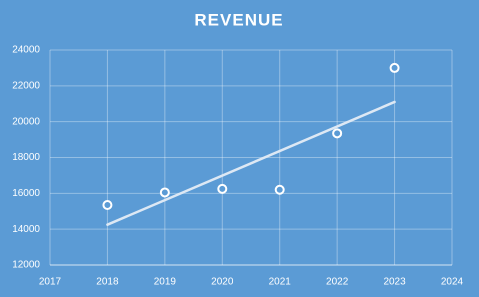 This screenshot has width=479, height=297. I want to click on y-tick-label: 18000, so click(26, 157).